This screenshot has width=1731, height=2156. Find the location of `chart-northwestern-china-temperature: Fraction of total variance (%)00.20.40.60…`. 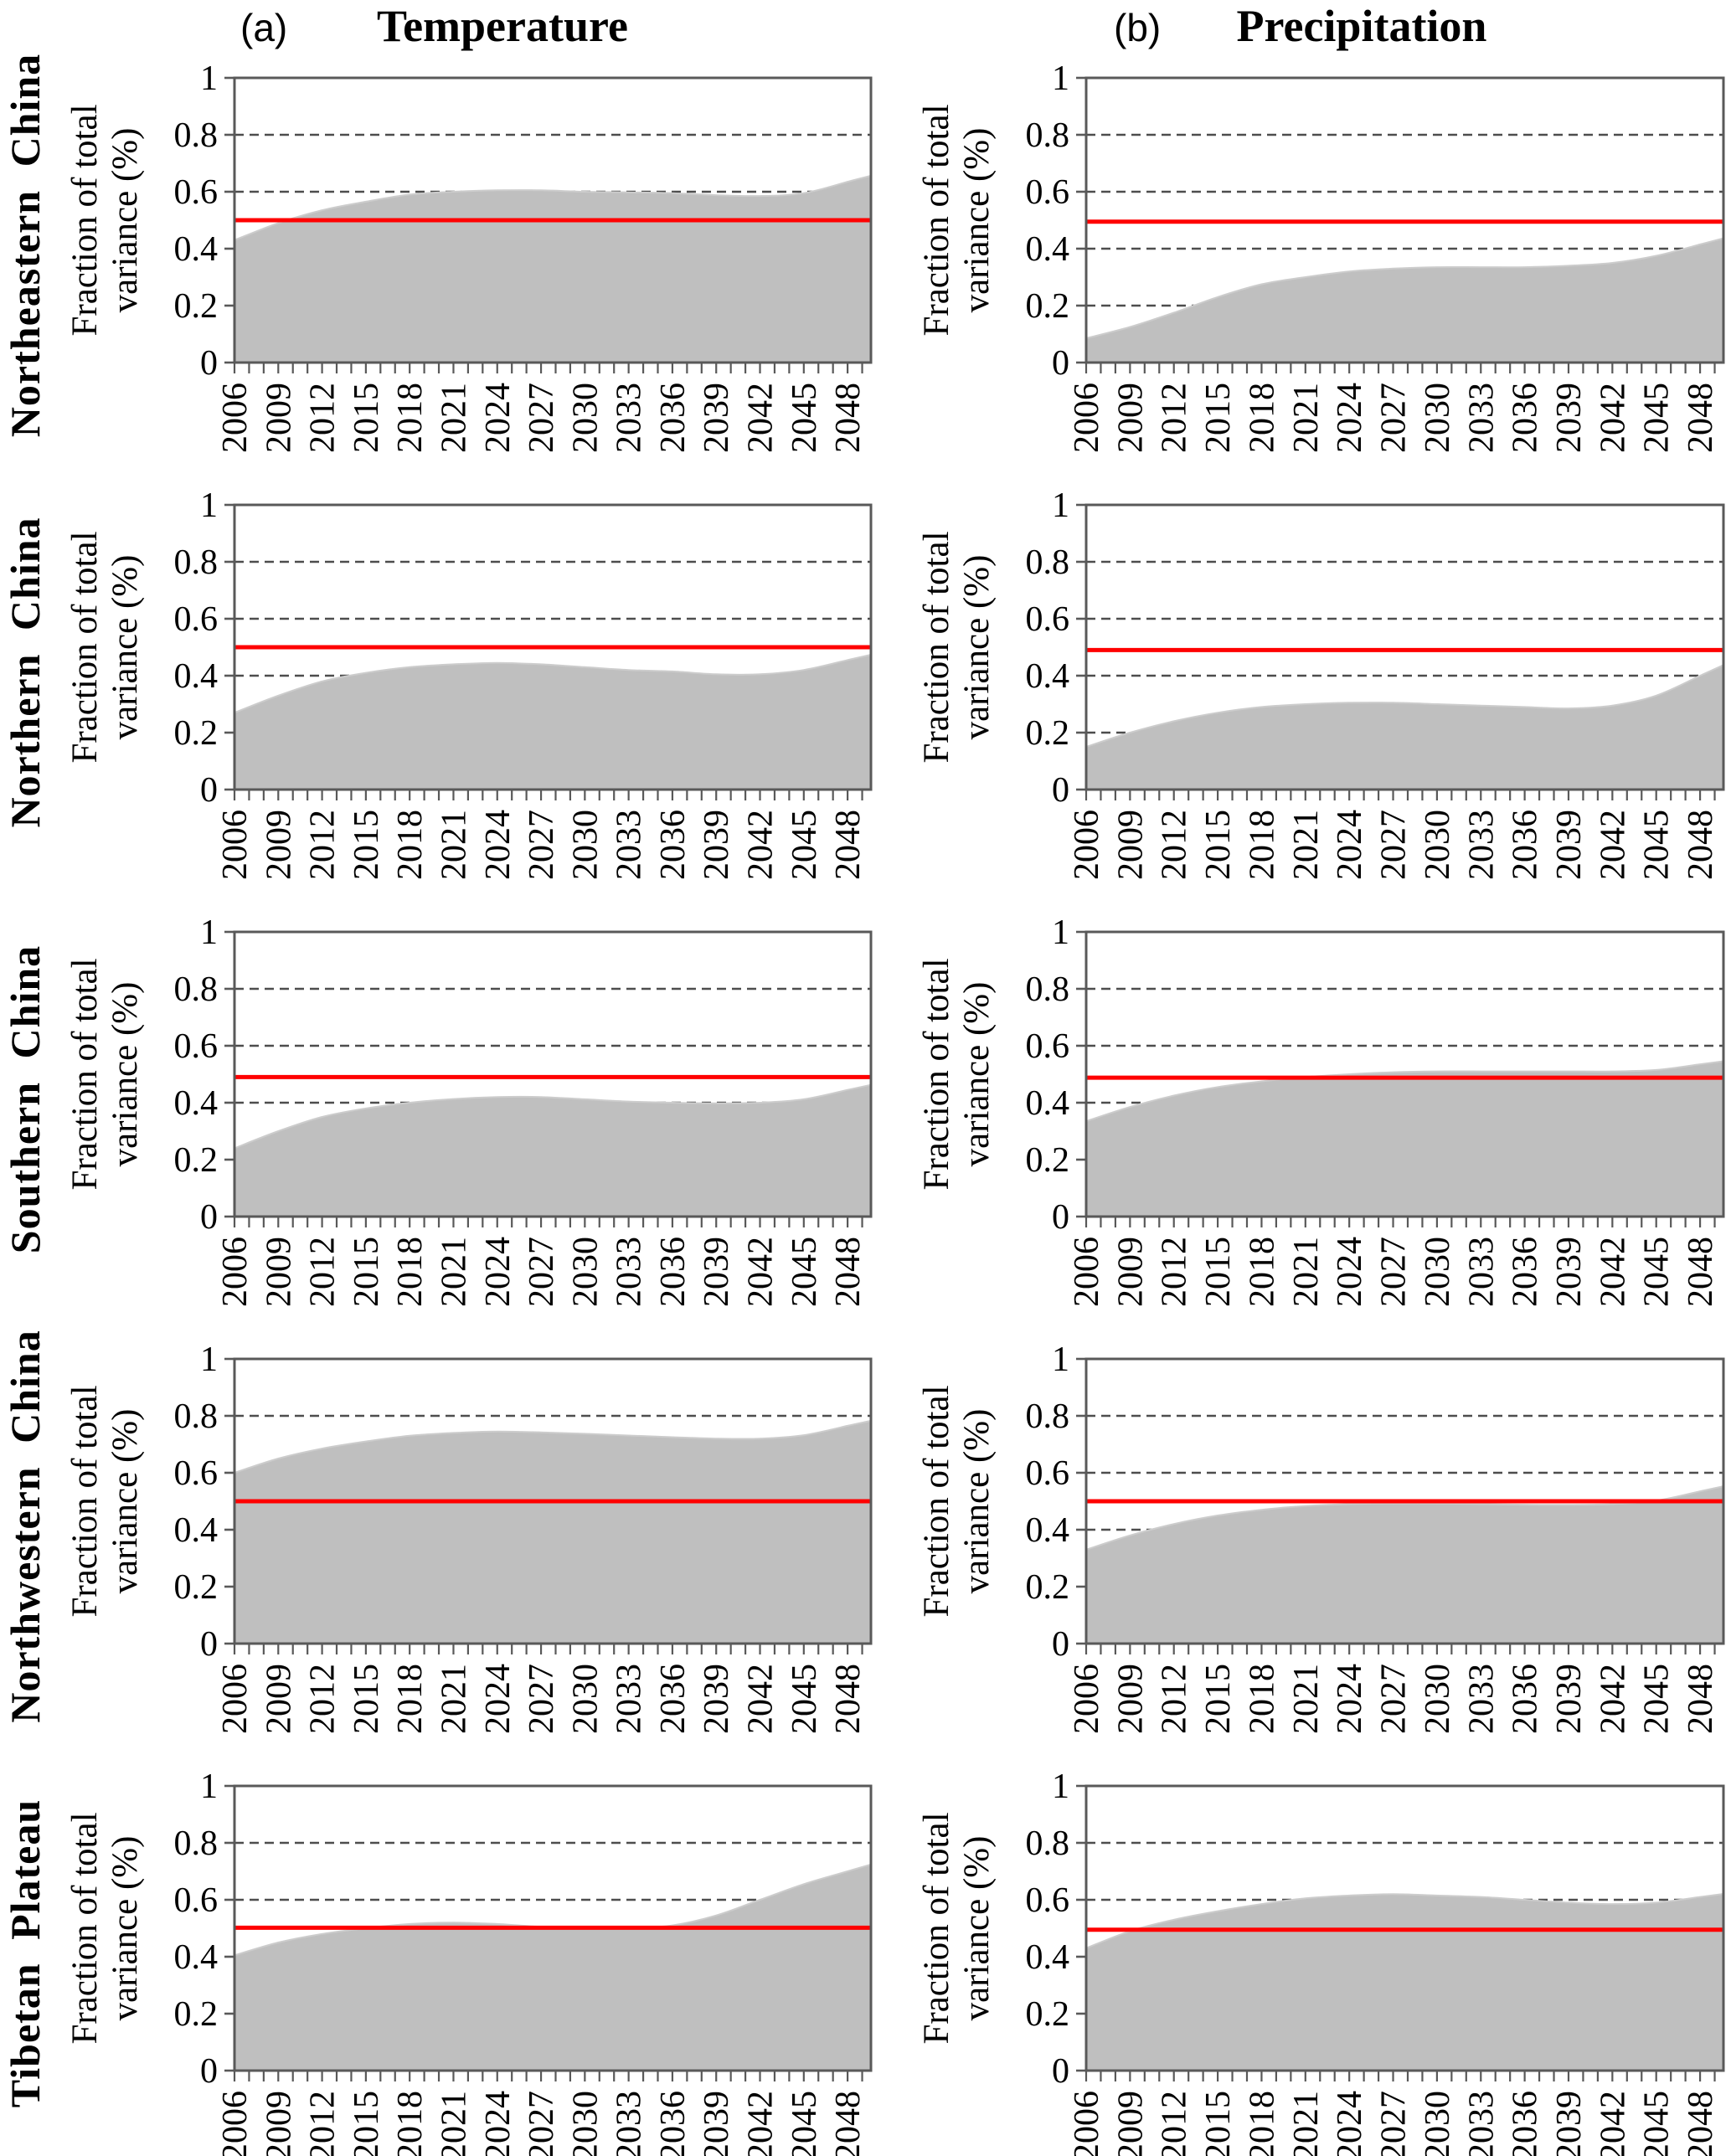

chart-northwestern-china-temperature: Fraction of total variance (%)00.20.40.60… is located at coordinates (469, 1537).